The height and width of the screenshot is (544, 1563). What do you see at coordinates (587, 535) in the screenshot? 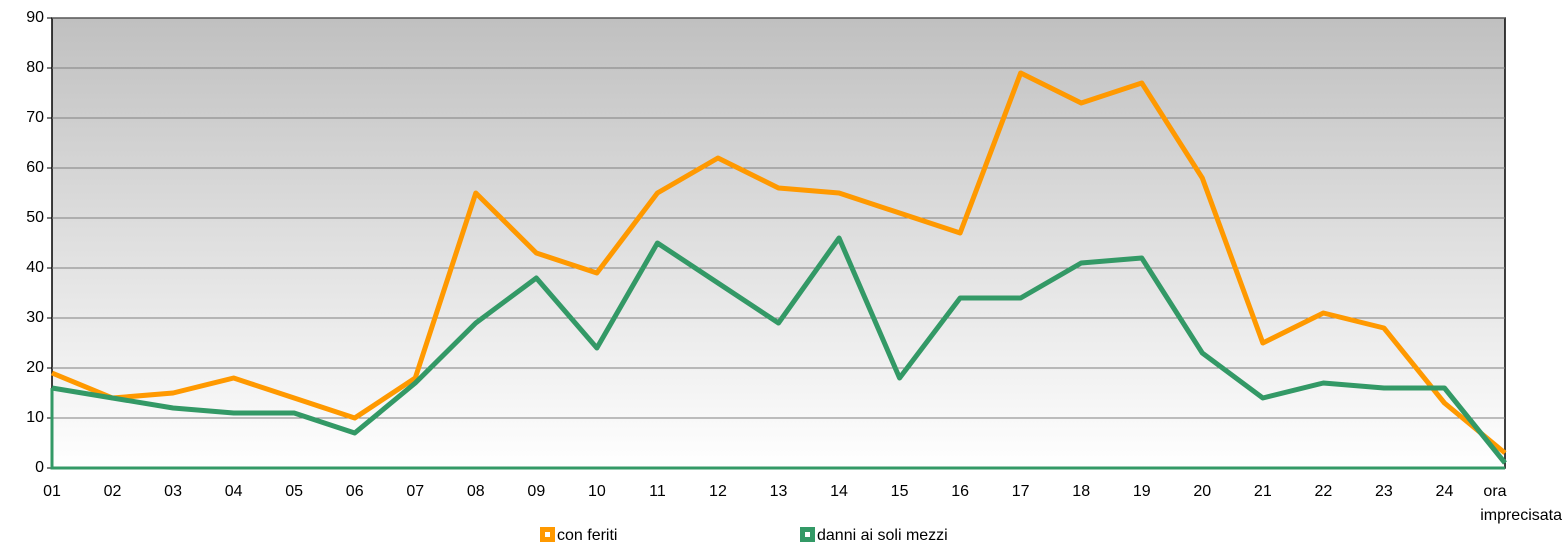
I see `legend-label: con feriti` at bounding box center [587, 535].